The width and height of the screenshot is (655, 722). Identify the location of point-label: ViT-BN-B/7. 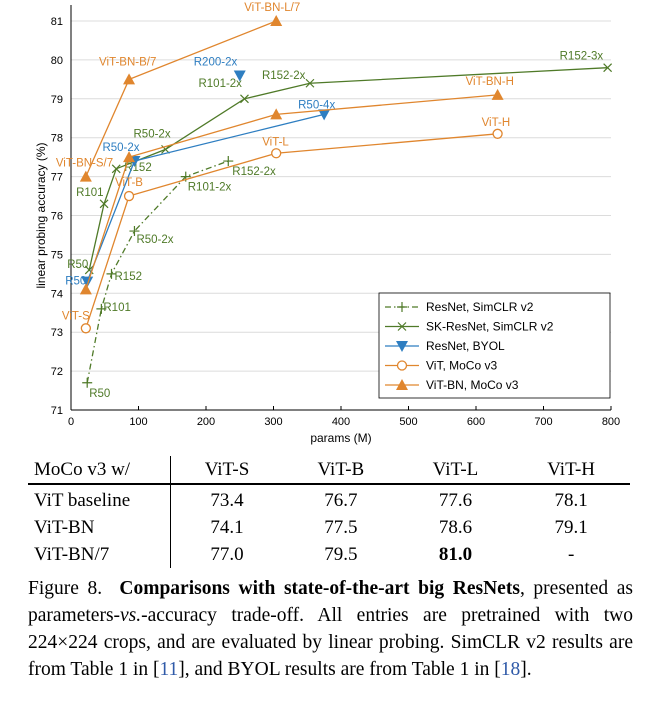
(127, 62).